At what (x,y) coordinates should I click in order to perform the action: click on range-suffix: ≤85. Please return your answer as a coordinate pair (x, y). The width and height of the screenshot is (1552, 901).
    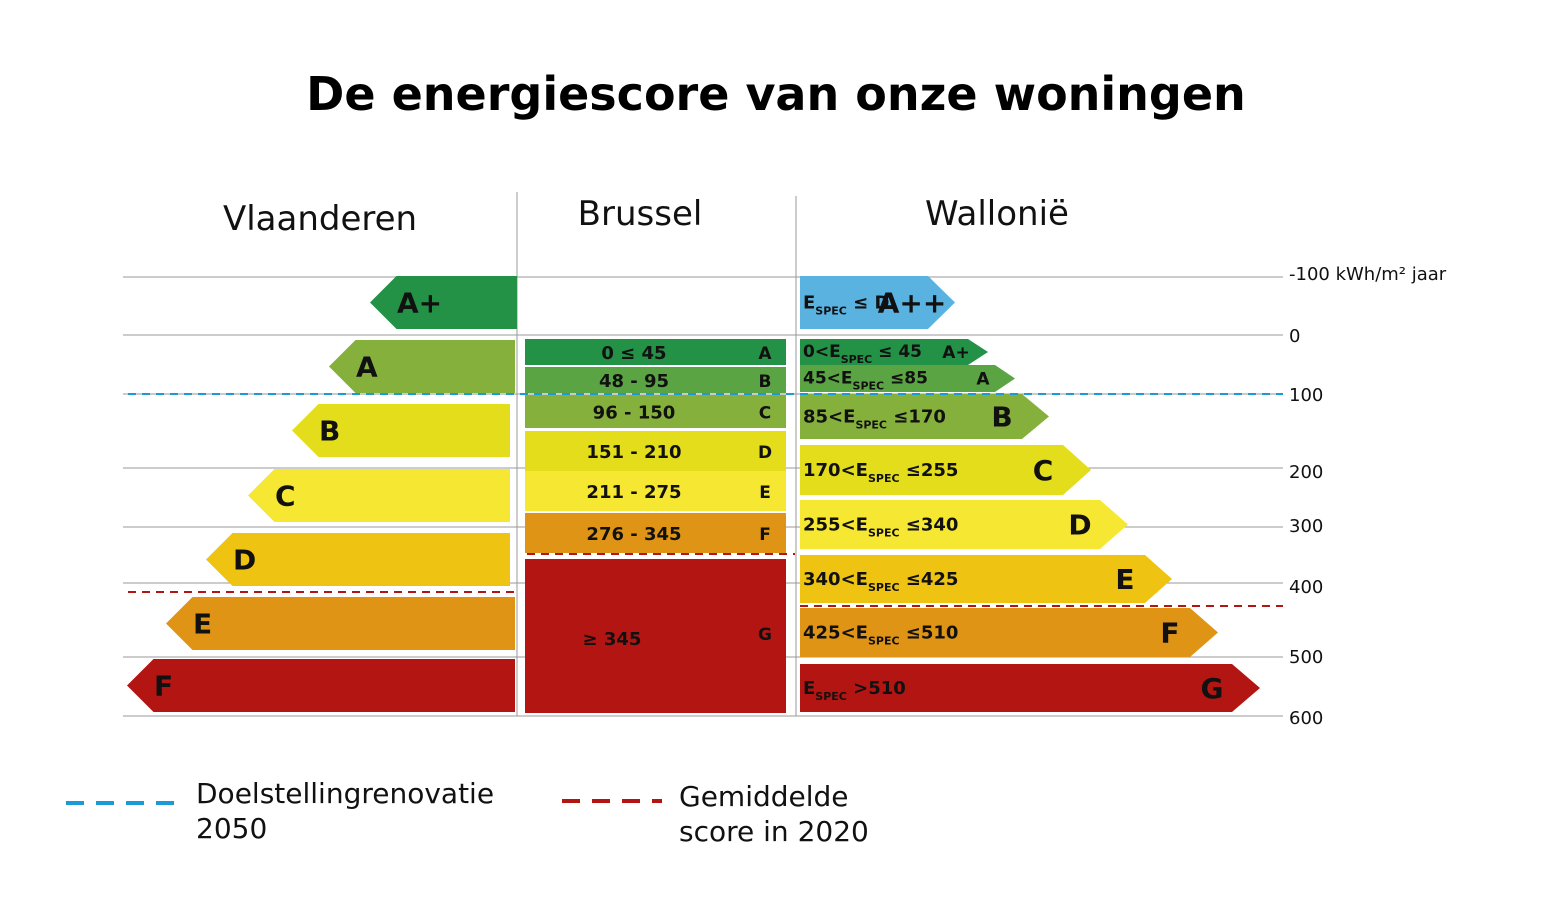
    Looking at the image, I should click on (906, 379).